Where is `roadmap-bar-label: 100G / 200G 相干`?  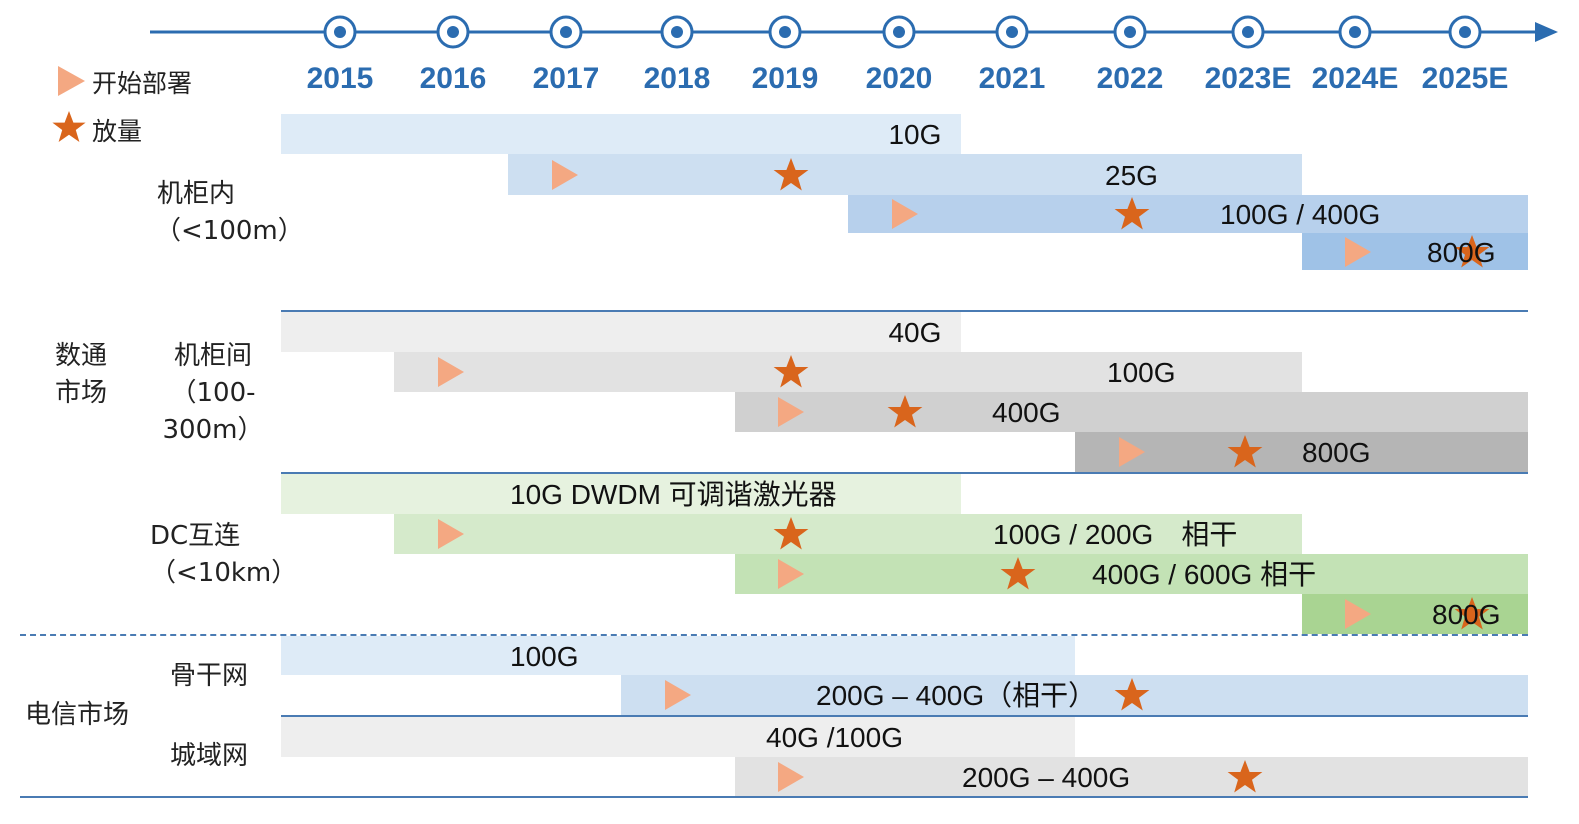
roadmap-bar-label: 100G / 200G 相干 is located at coordinates (1115, 535).